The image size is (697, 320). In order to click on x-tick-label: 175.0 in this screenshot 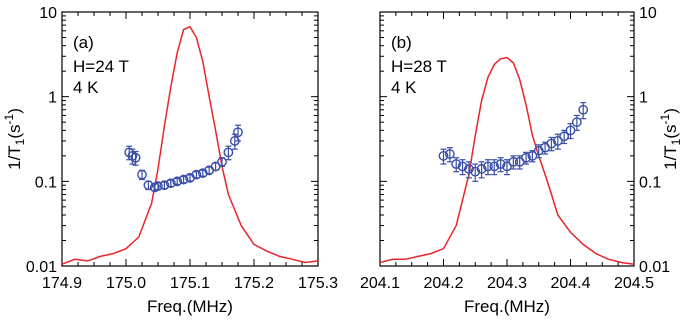, I will do `click(126, 283)`.